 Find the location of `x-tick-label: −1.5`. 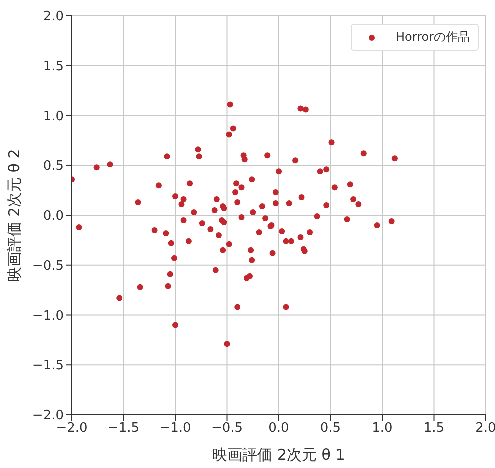

x-tick-label: −1.5 is located at coordinates (124, 428).